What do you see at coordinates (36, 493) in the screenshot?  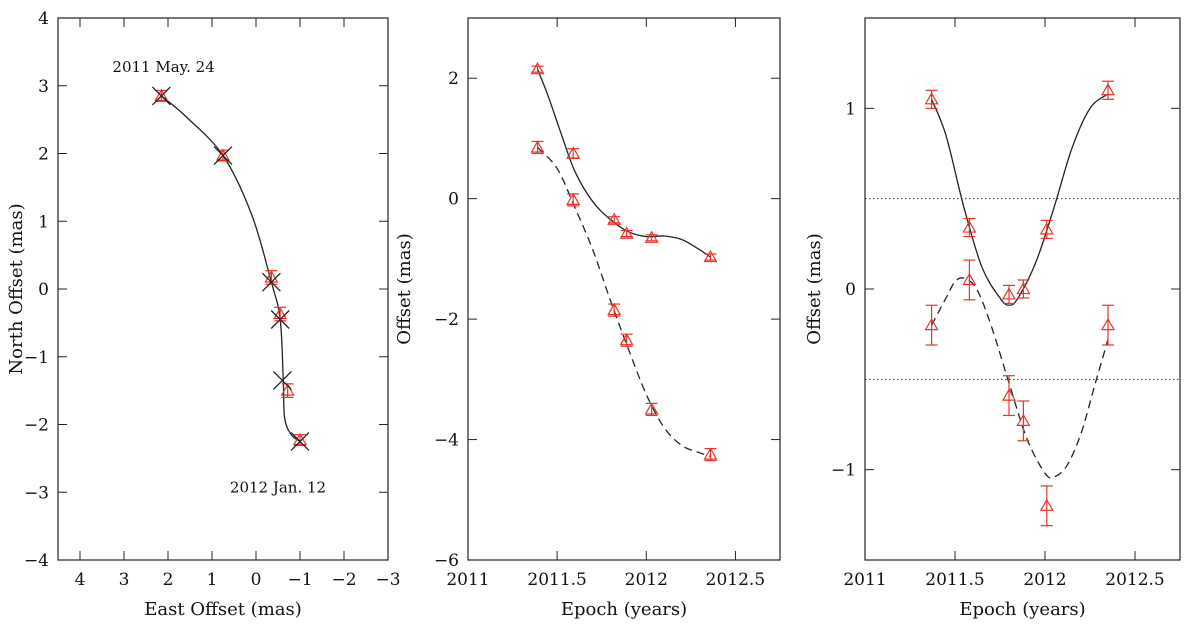 I see `y-tick-label: −3` at bounding box center [36, 493].